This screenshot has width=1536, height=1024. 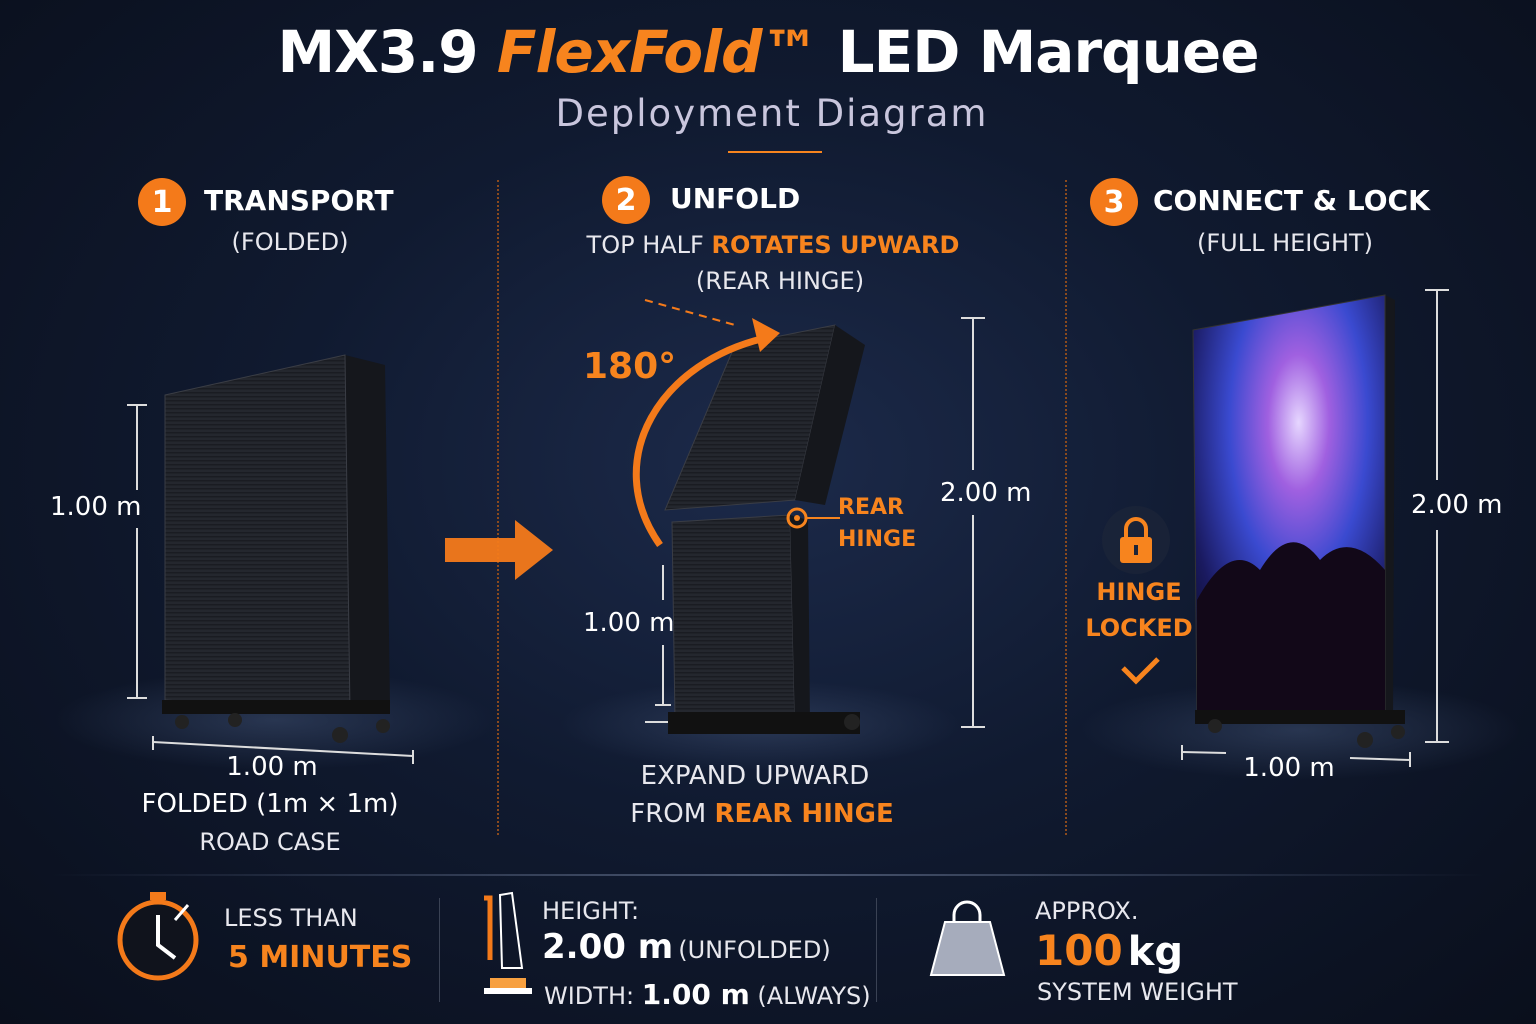 What do you see at coordinates (772, 113) in the screenshot?
I see `page-subtitle: Deployment Diagram` at bounding box center [772, 113].